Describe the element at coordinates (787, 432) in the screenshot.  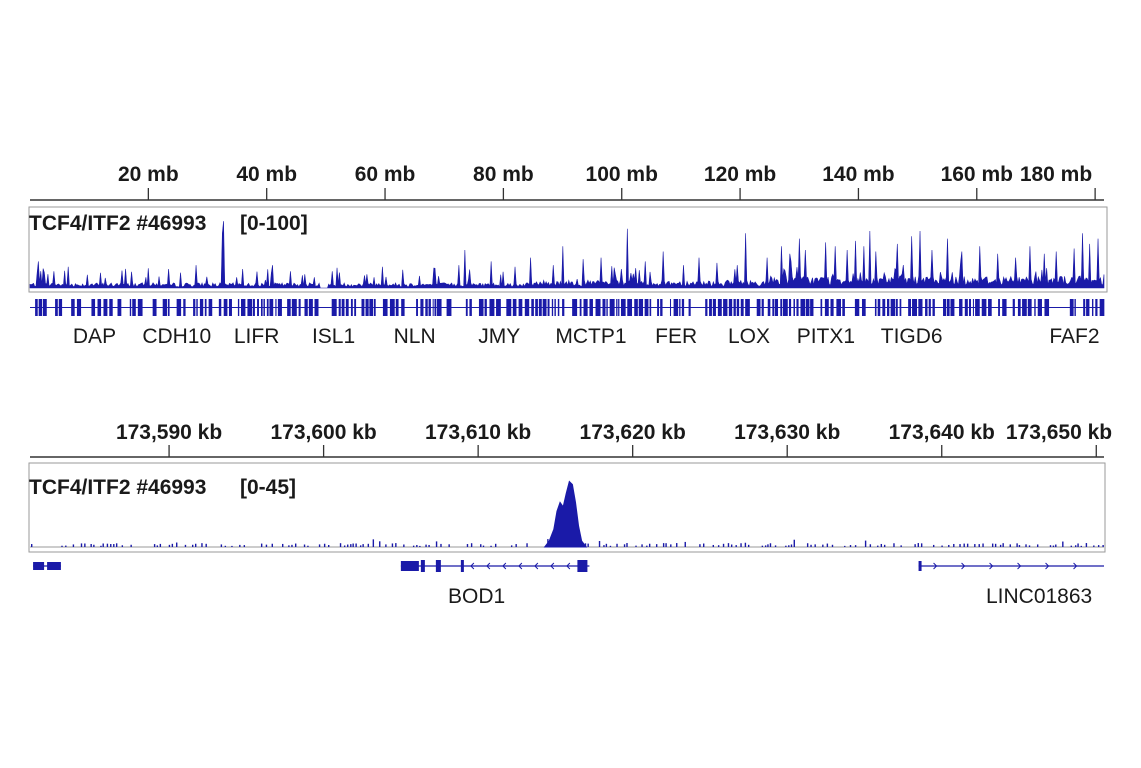
I see `locus-tick-label: 173,630 kb` at that location.